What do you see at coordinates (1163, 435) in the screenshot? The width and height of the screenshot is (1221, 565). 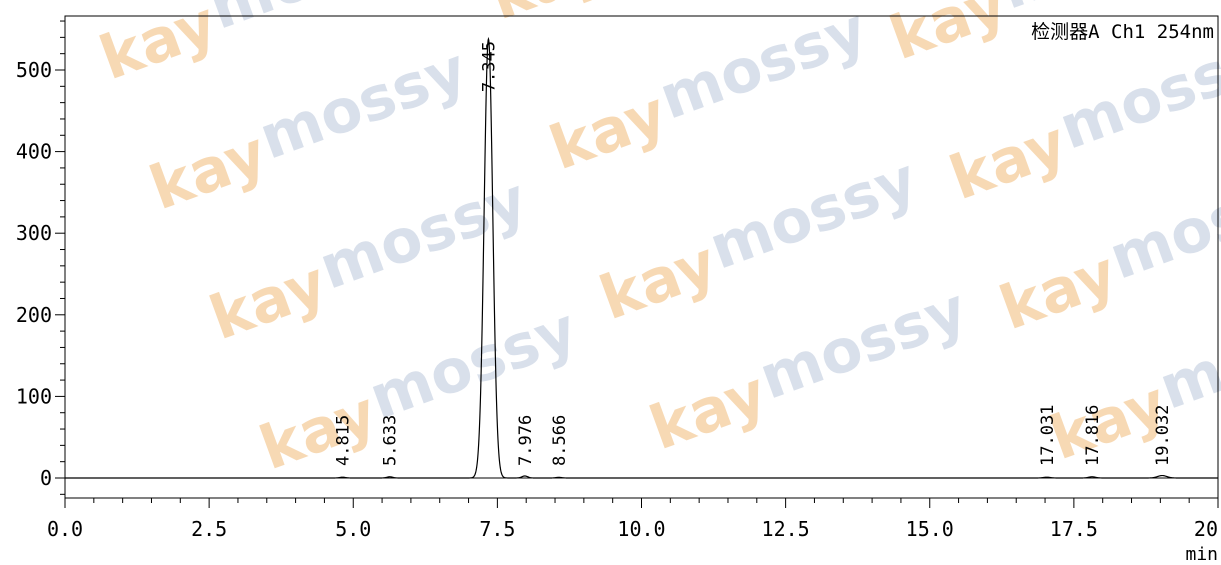 I see `peak-label-19-032: 19.032` at bounding box center [1163, 435].